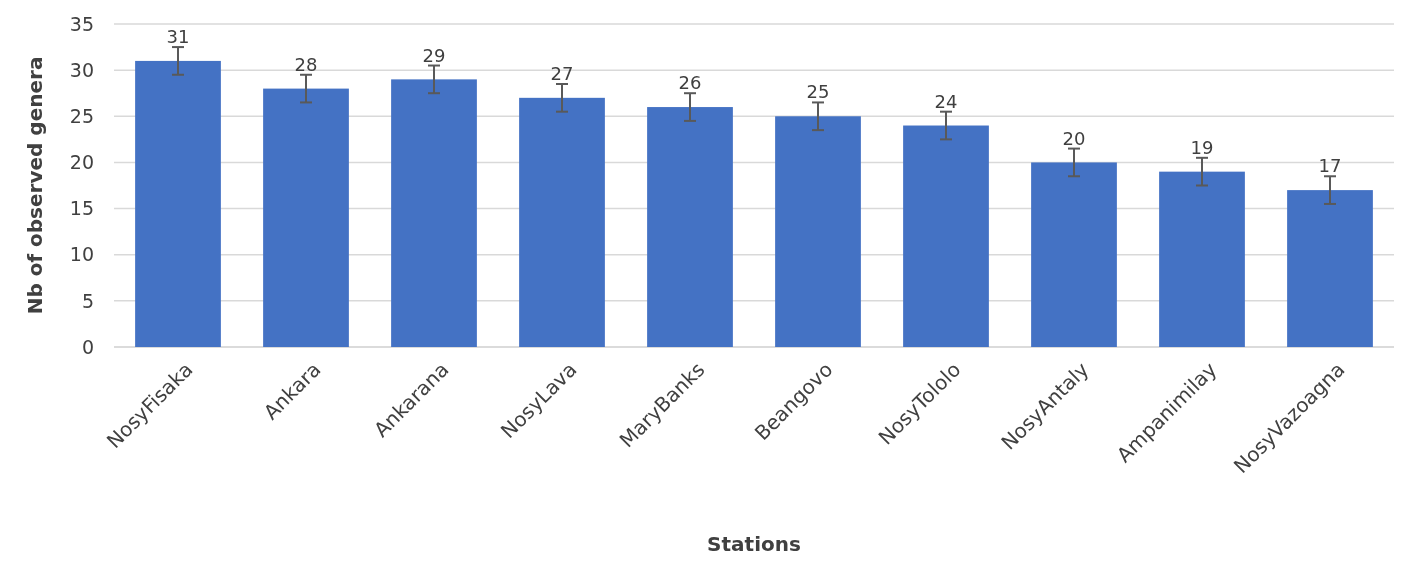 The image size is (1410, 569). What do you see at coordinates (81, 208) in the screenshot?
I see `y-tick-label: 15` at bounding box center [81, 208].